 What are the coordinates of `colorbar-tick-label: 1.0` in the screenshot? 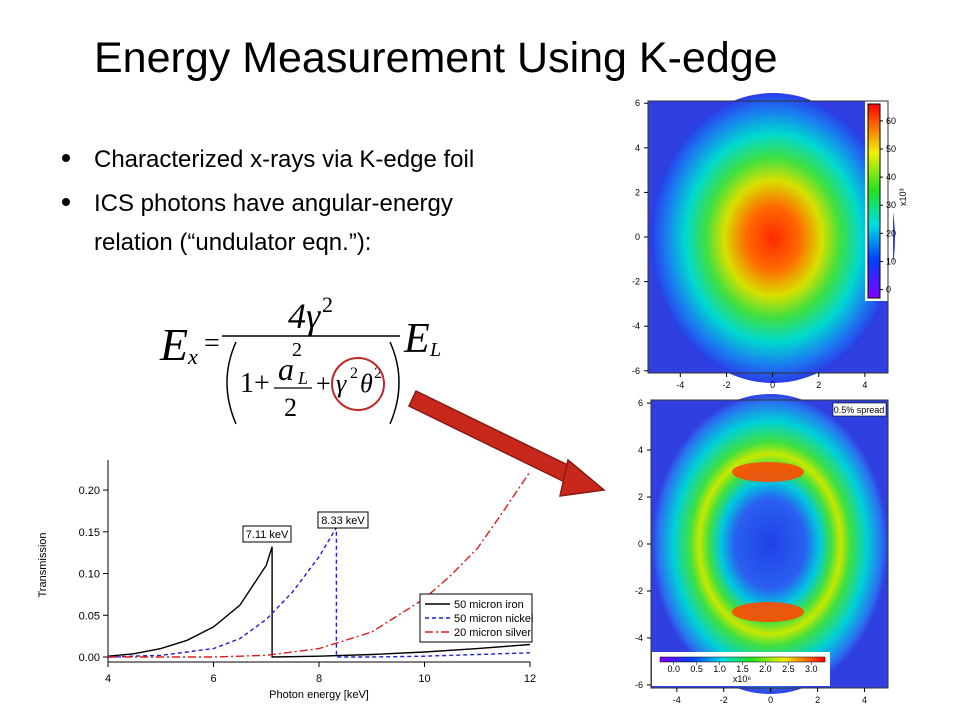 It's located at (719, 669).